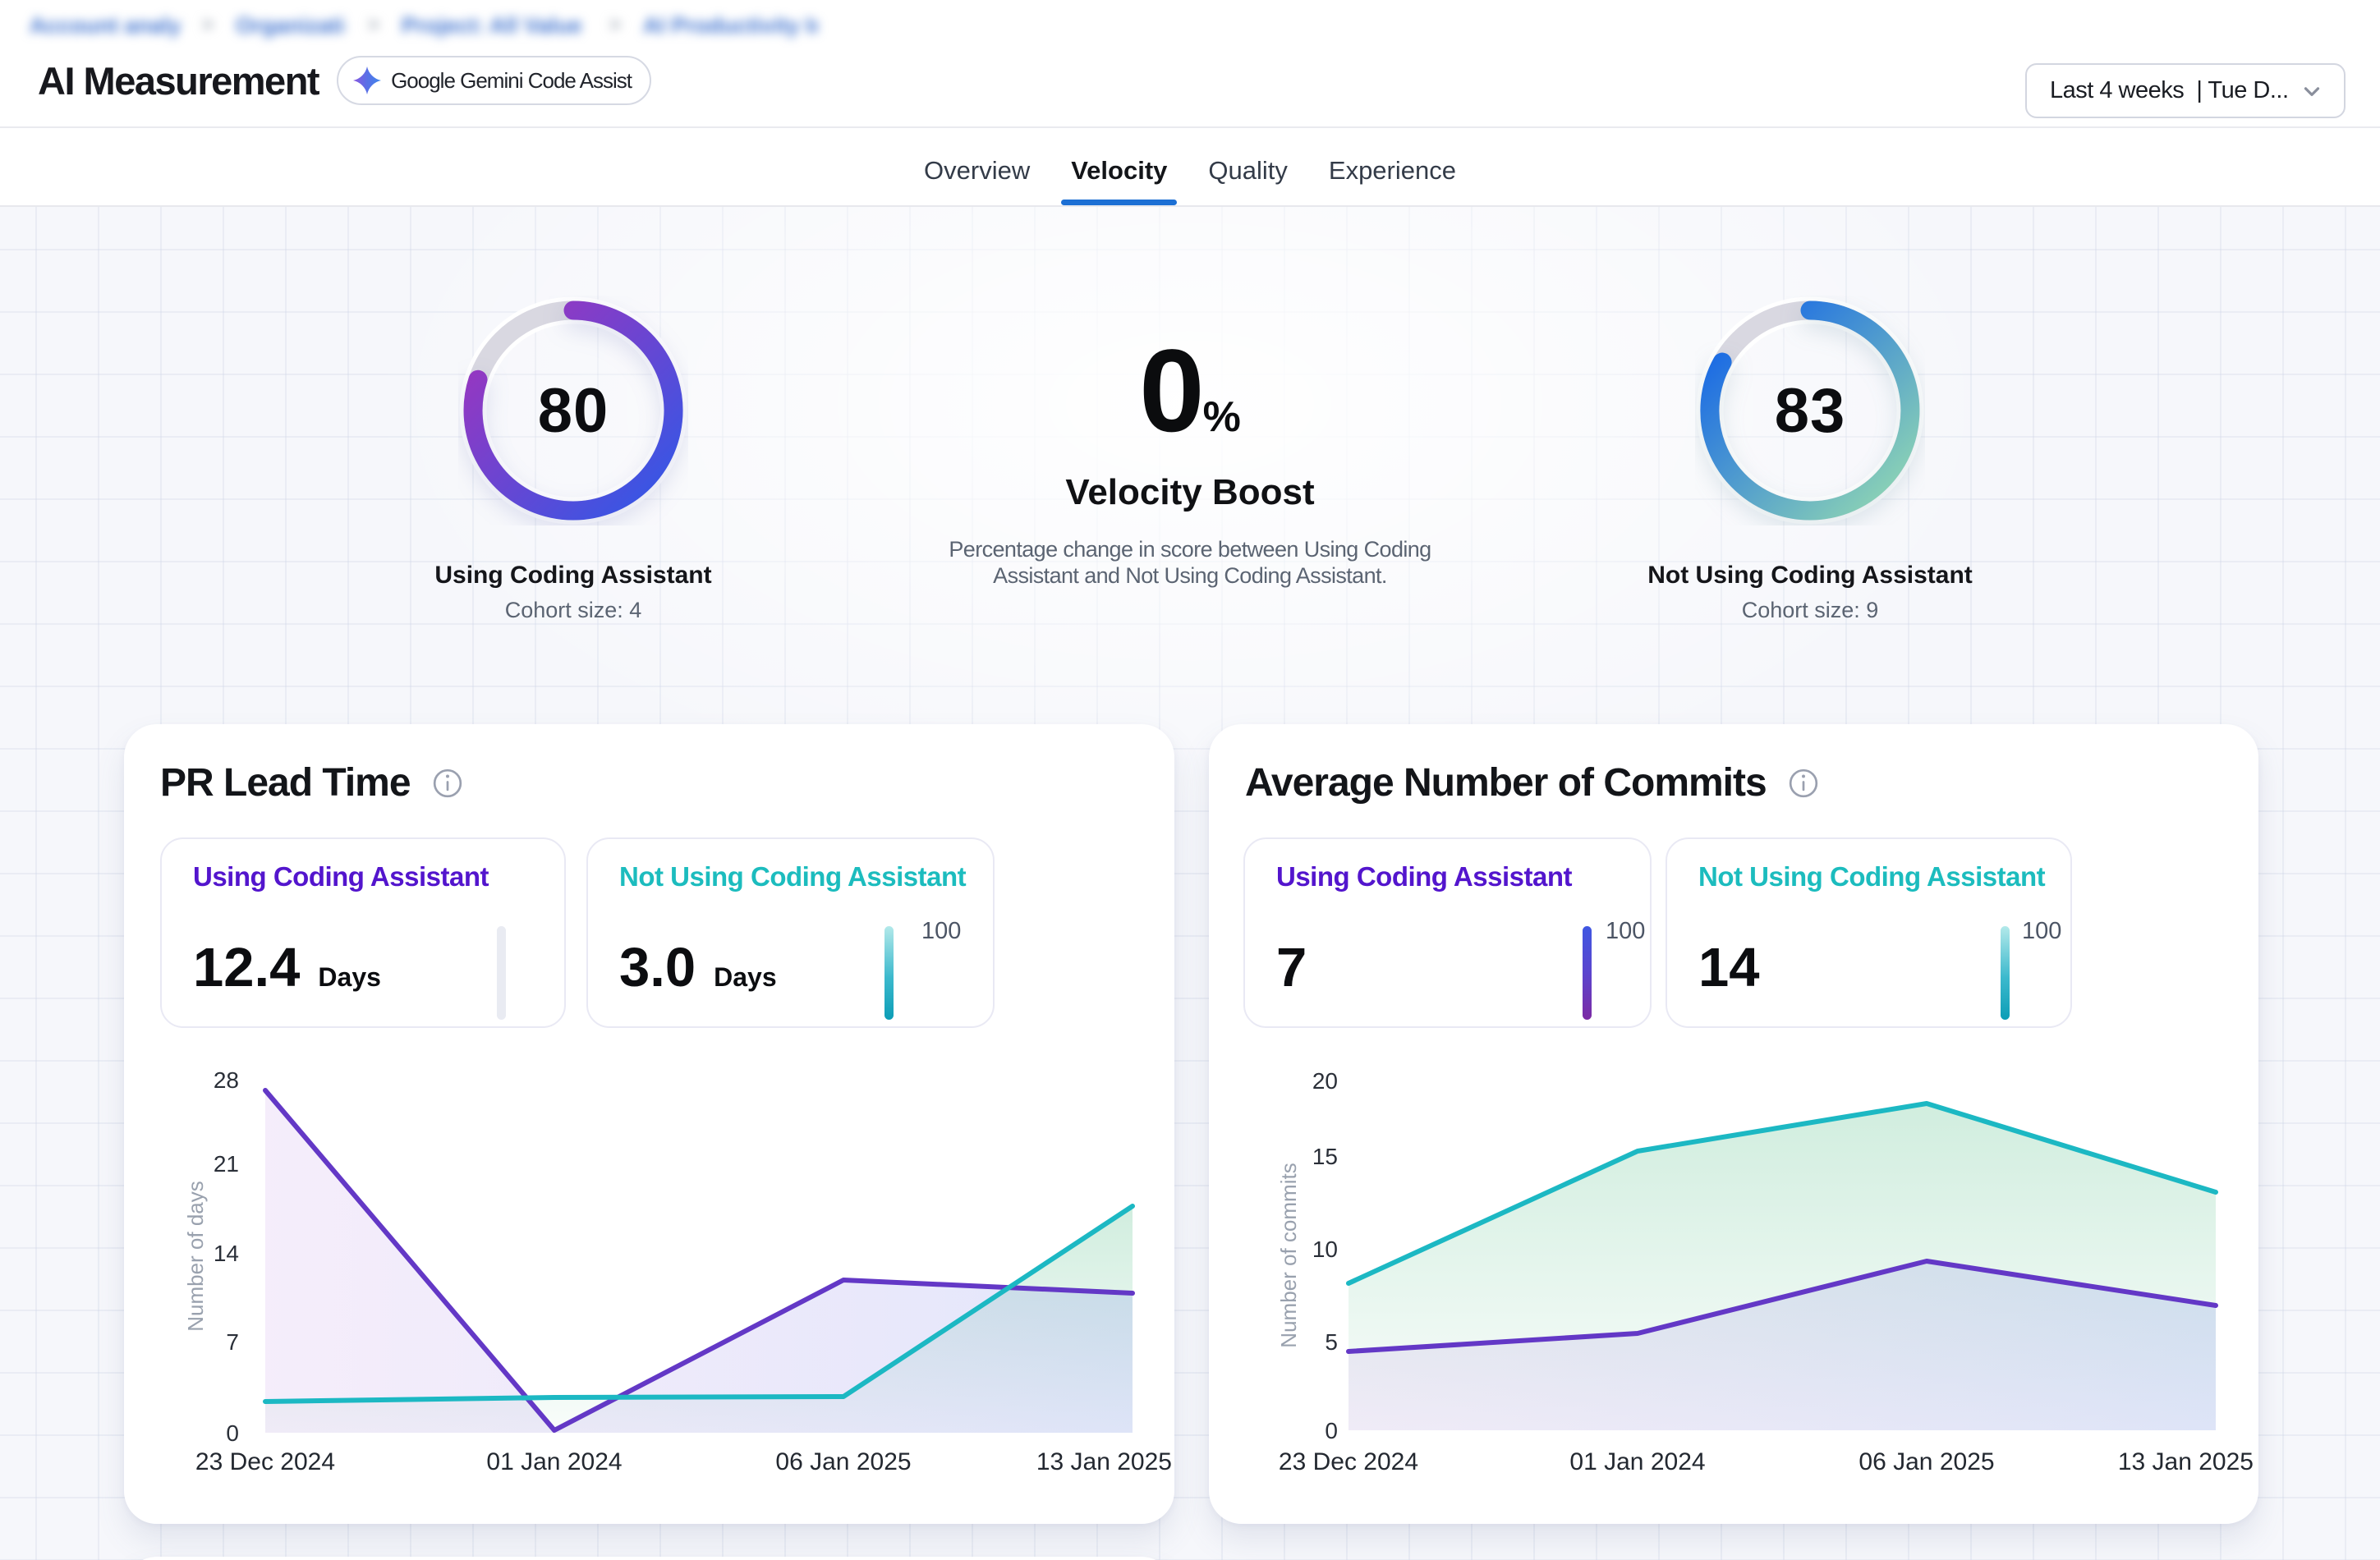 Image resolution: width=2380 pixels, height=1560 pixels. What do you see at coordinates (195, 1256) in the screenshot?
I see `svg-text: Number of days` at bounding box center [195, 1256].